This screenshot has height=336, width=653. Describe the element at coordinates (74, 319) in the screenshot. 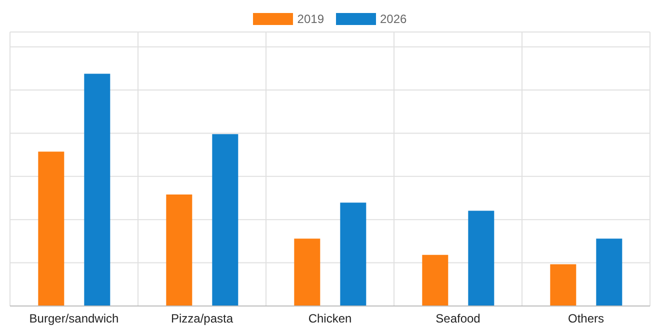

I see `x-tick-label: Burger/sandwich` at that location.